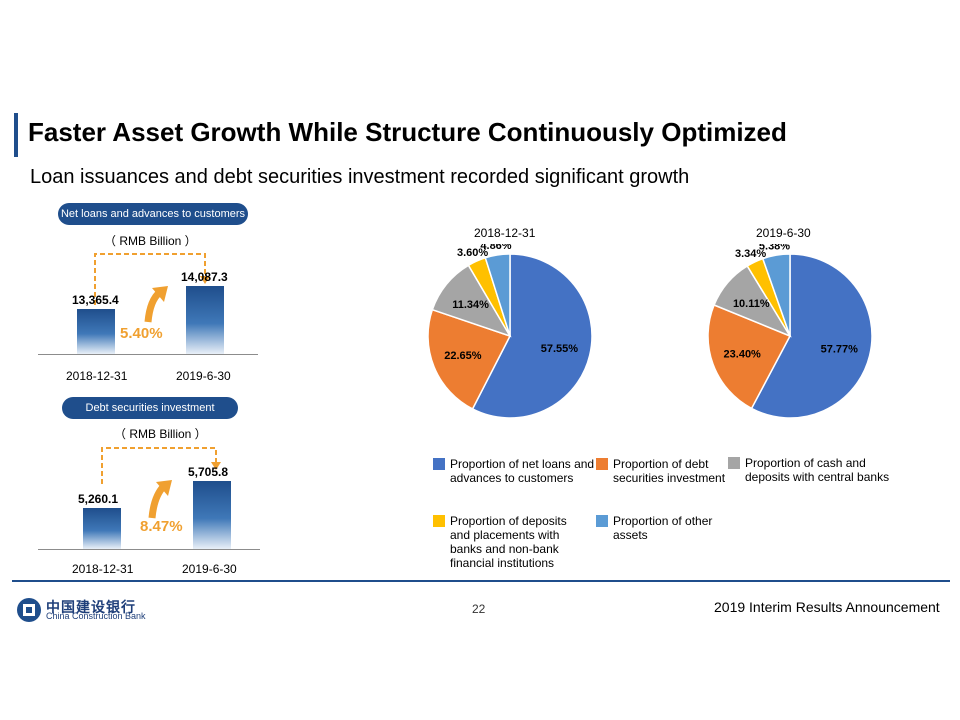 This screenshot has width=960, height=720. I want to click on loans-value-2019: 14,087.3, so click(204, 277).